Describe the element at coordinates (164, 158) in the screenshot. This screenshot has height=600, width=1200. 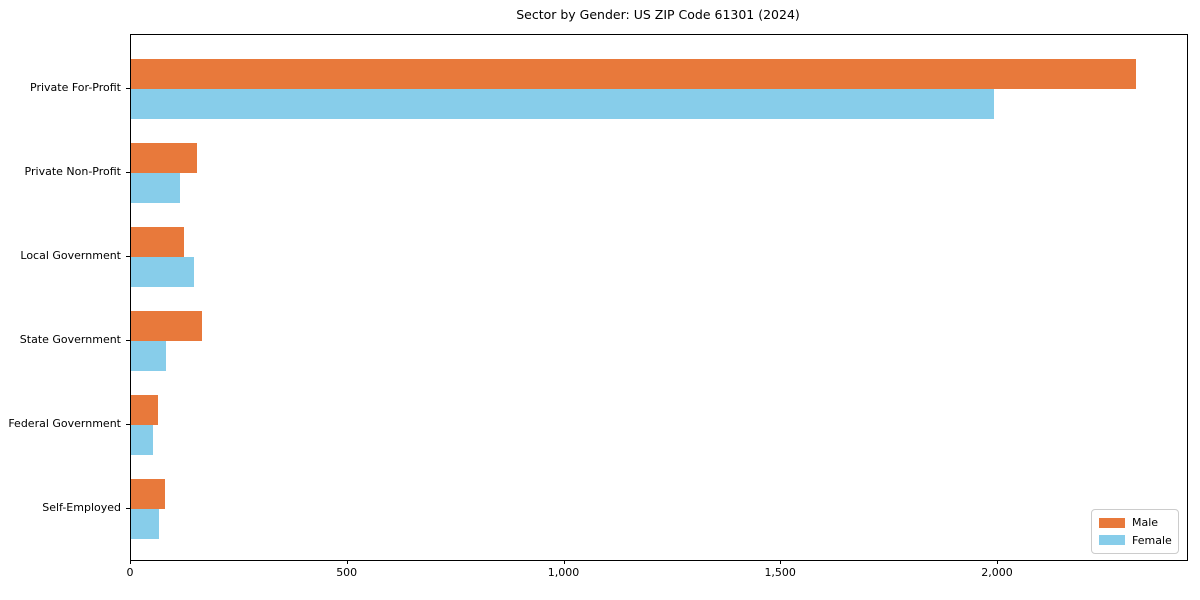
I see `bar-male-private-non-profit` at that location.